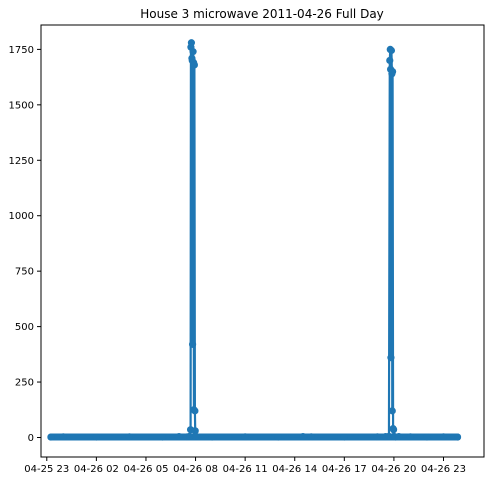 The image size is (496, 482). I want to click on y-tick-label: 750, so click(24, 272).